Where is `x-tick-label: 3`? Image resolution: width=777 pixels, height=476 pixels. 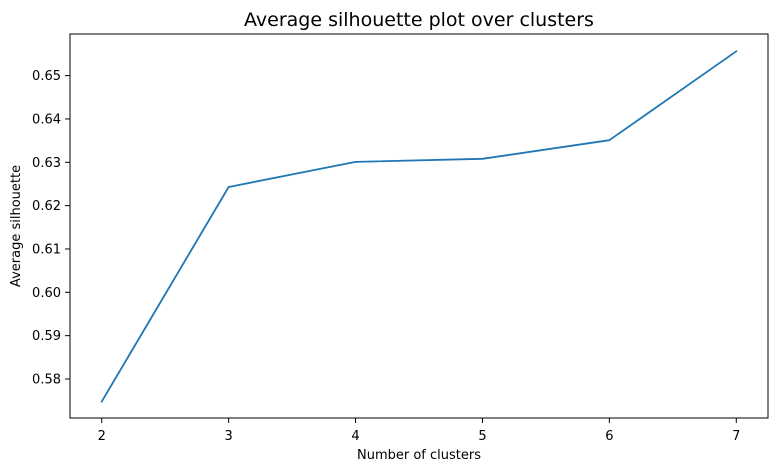 x-tick-label: 3 is located at coordinates (228, 436).